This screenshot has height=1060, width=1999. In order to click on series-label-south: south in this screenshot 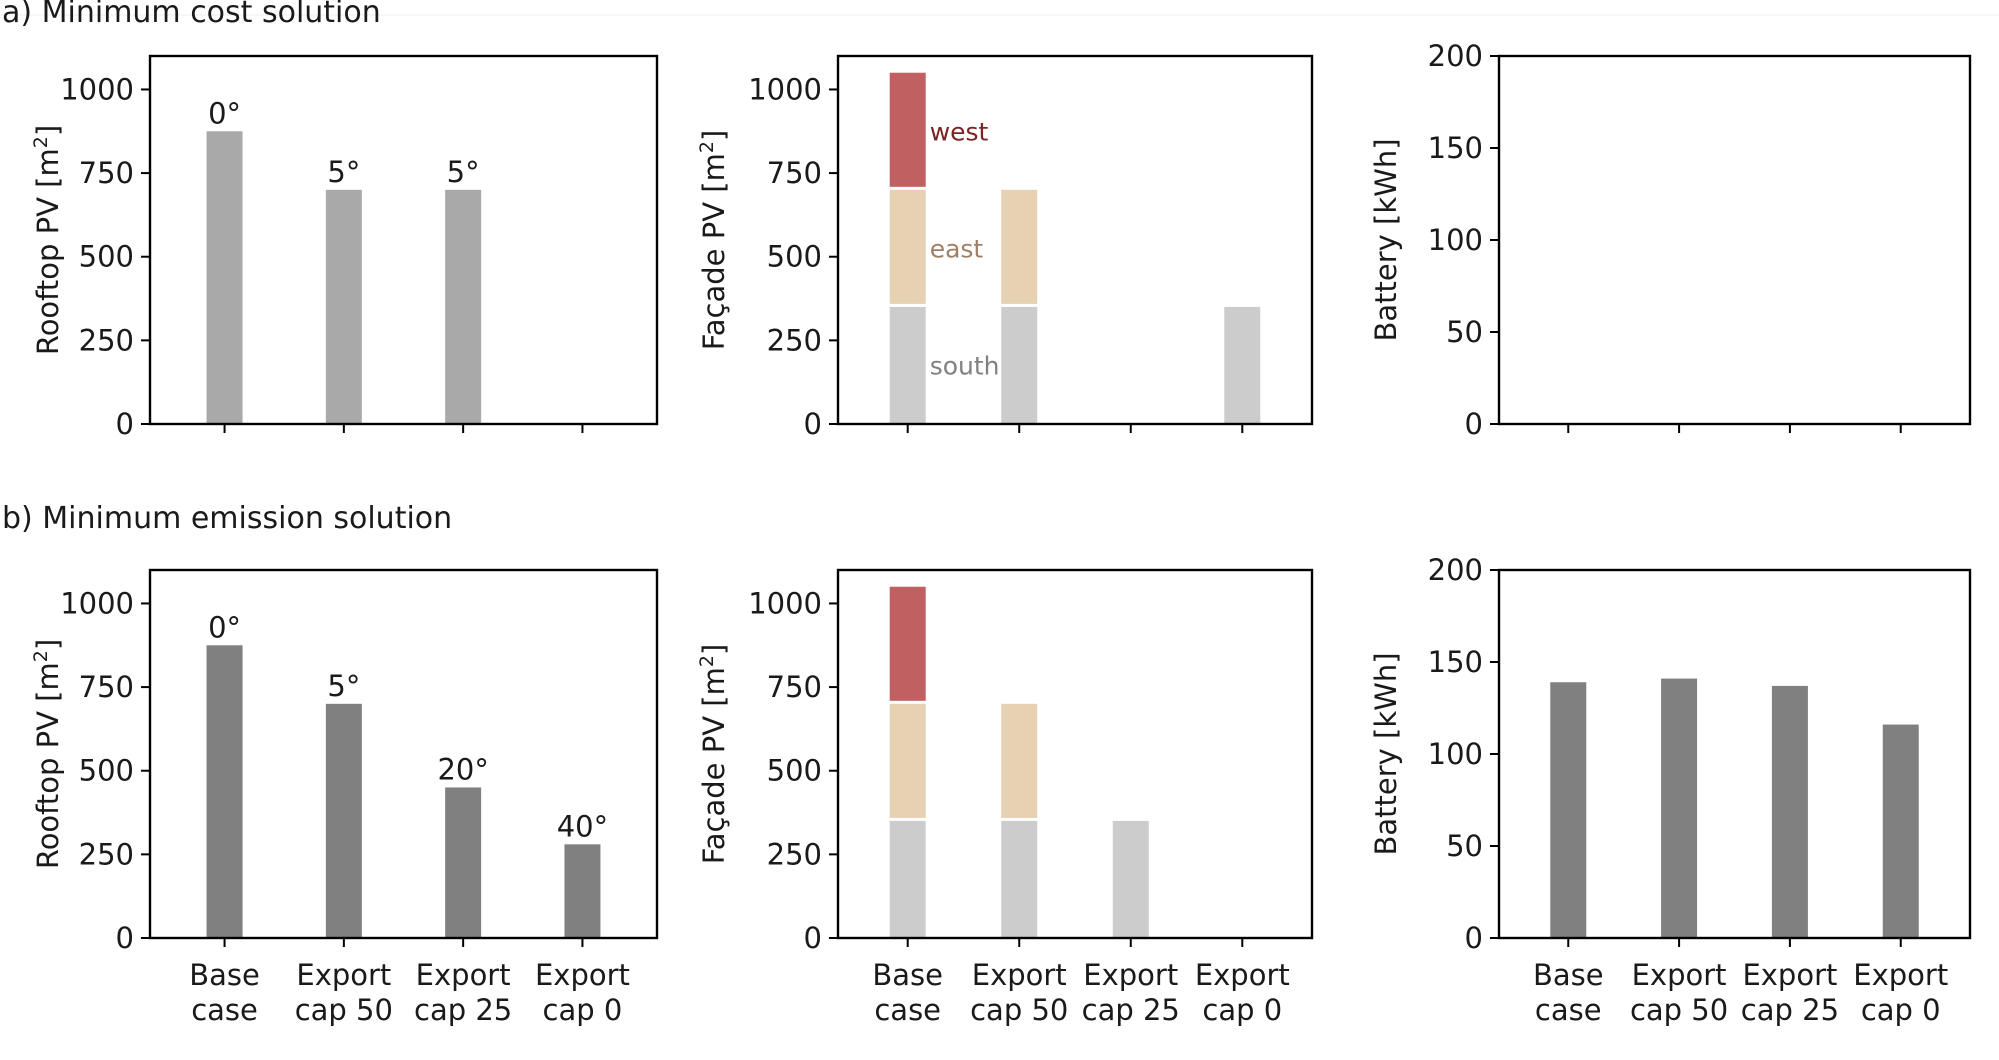, I will do `click(965, 365)`.